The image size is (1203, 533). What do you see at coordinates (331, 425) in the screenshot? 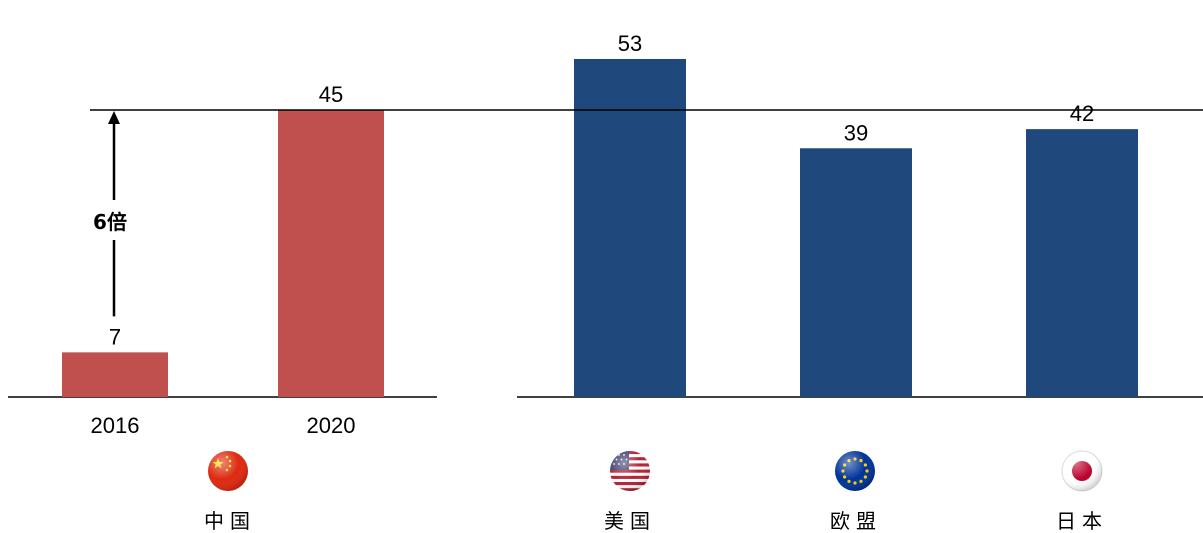
I see `china-category-label-1: 2020` at bounding box center [331, 425].